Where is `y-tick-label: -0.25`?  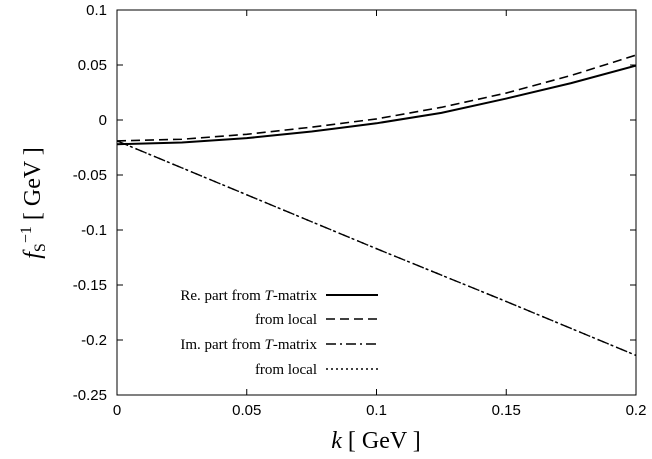 y-tick-label: -0.25 is located at coordinates (90, 395).